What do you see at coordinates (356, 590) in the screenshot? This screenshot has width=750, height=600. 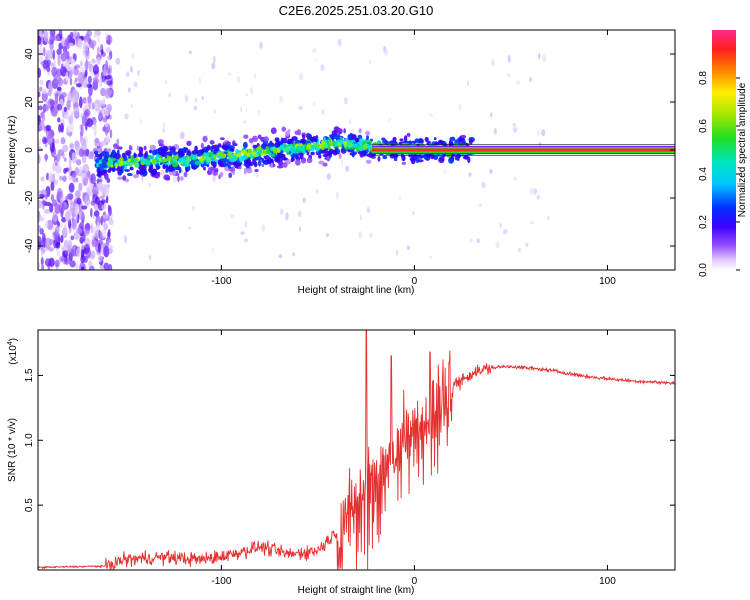 I see `snr-xlabel: Height of straight line (km)` at bounding box center [356, 590].